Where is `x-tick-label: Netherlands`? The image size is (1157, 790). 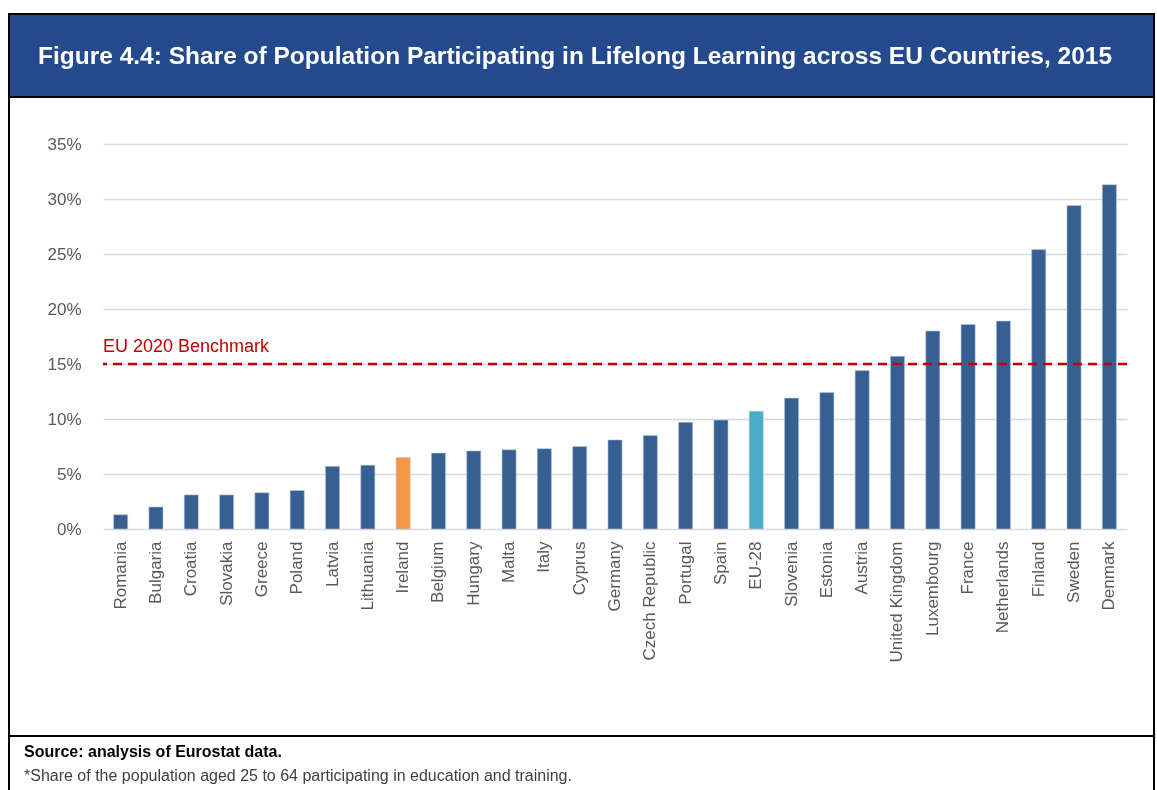 x-tick-label: Netherlands is located at coordinates (1003, 587).